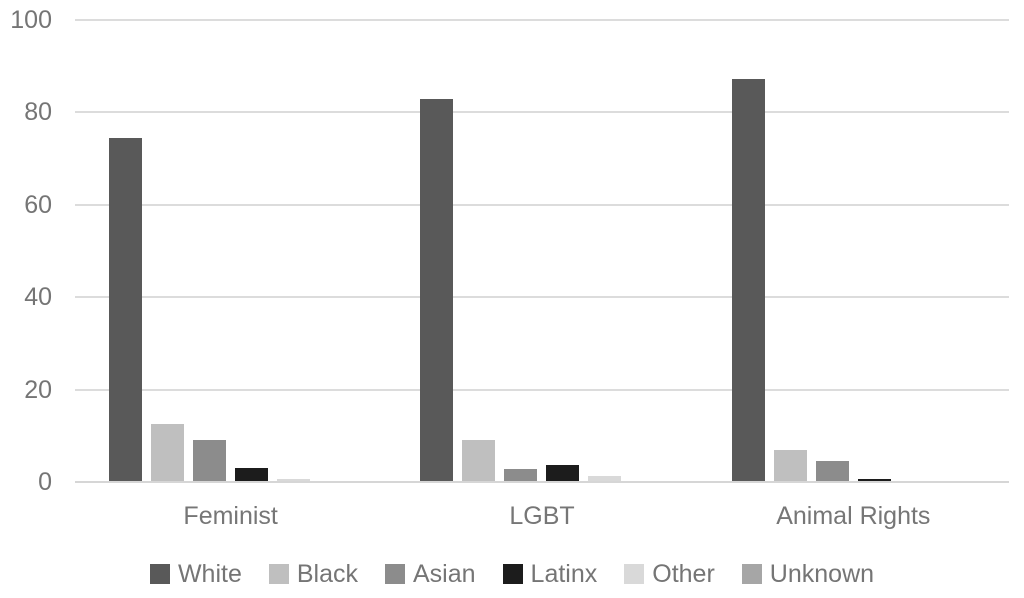  Describe the element at coordinates (751, 574) in the screenshot. I see `legend-swatch-unknown` at that location.